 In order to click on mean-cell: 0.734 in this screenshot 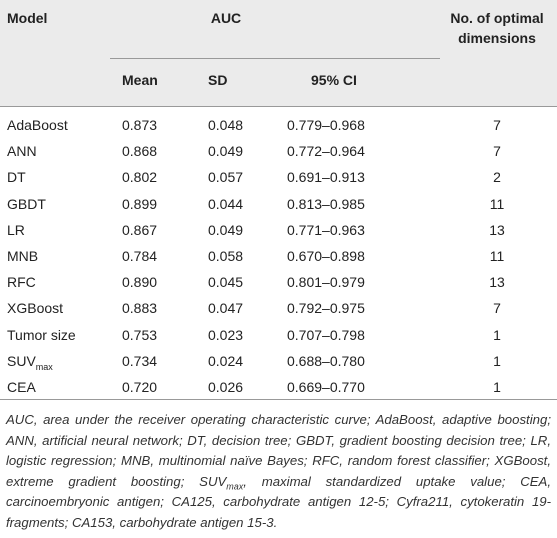, I will do `click(140, 360)`.